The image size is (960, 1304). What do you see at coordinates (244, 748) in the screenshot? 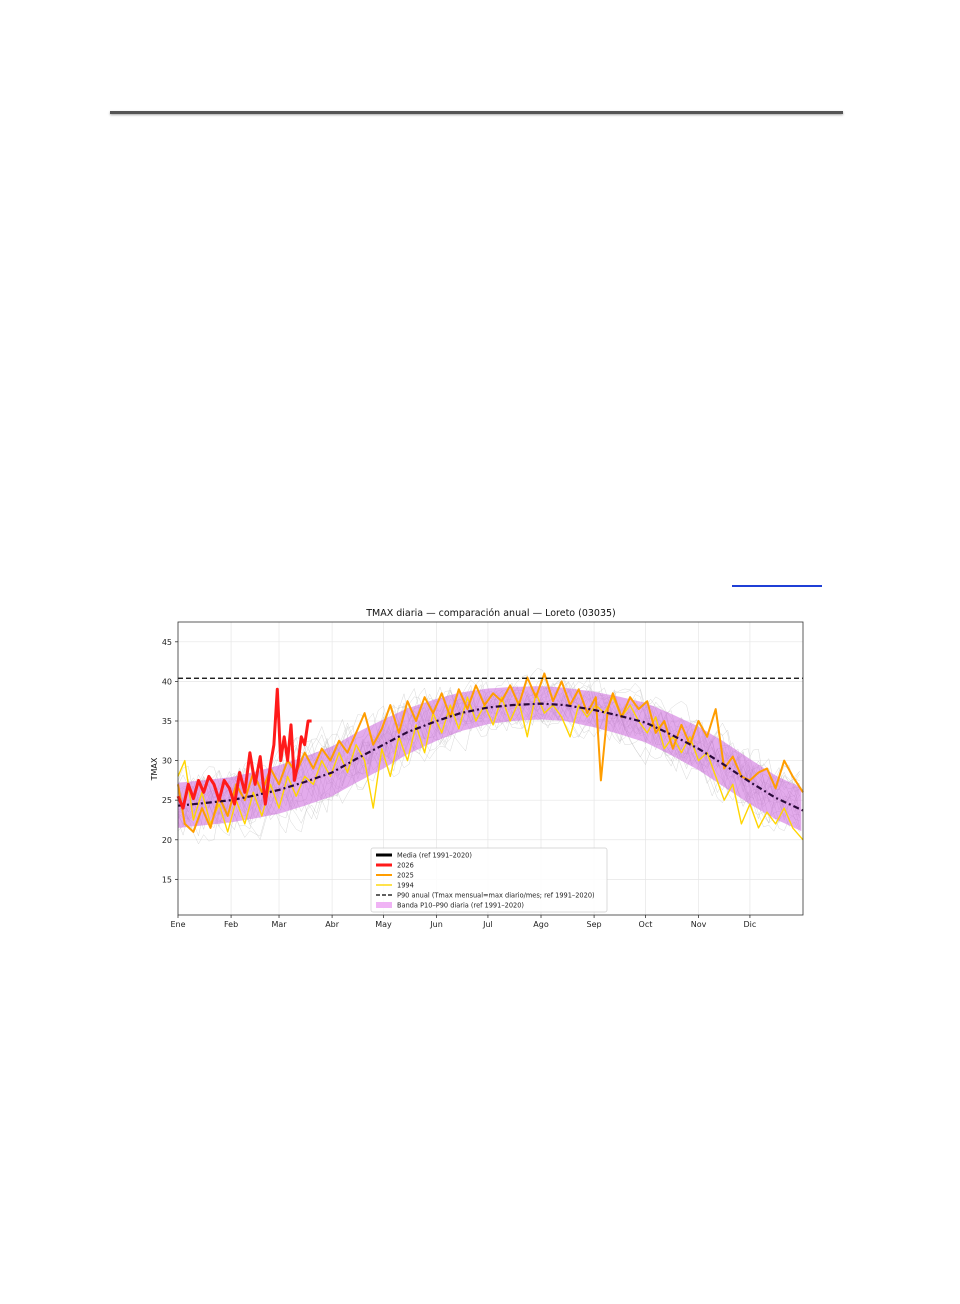
I see `series-2026-line` at bounding box center [244, 748].